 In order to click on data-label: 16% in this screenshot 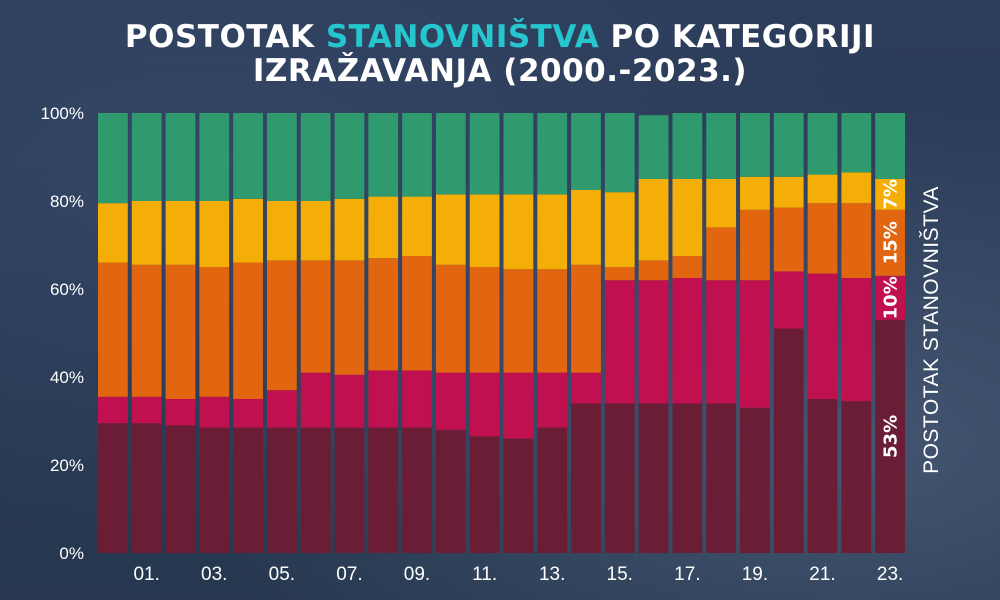, I will do `click(891, 145)`.